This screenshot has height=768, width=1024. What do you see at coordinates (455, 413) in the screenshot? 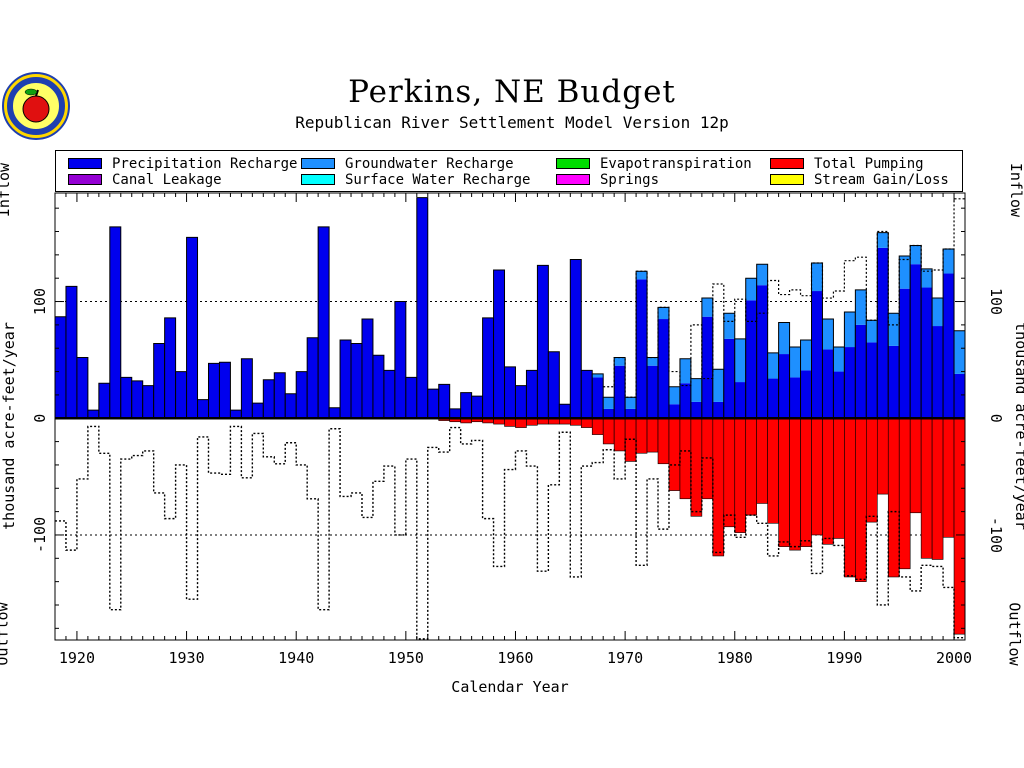
I see `bar-precipitation-1954` at bounding box center [455, 413].